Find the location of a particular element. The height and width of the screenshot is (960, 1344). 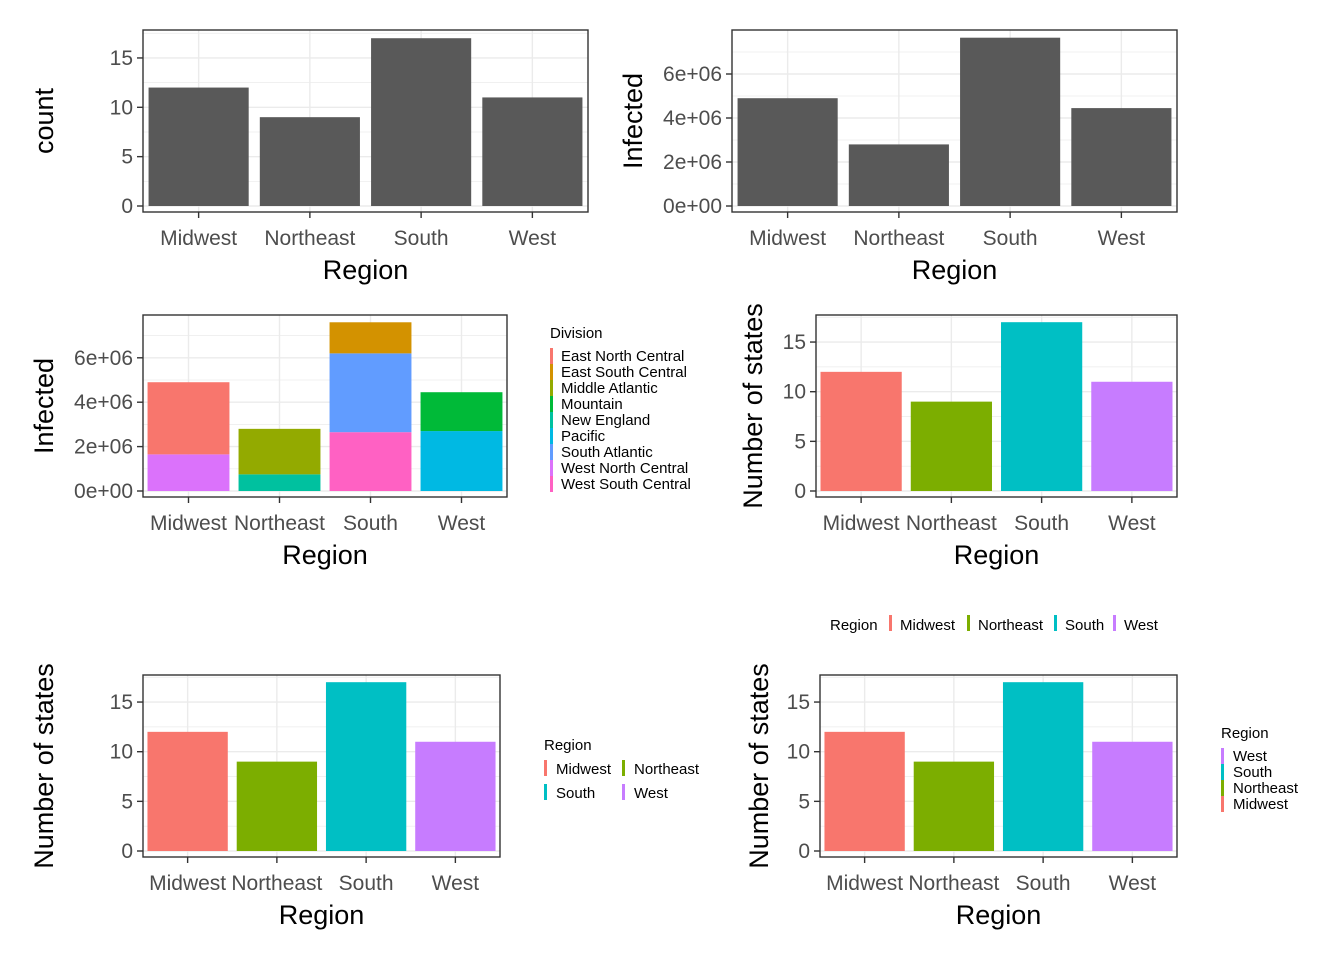

bar-segment-mountain is located at coordinates (461, 412).